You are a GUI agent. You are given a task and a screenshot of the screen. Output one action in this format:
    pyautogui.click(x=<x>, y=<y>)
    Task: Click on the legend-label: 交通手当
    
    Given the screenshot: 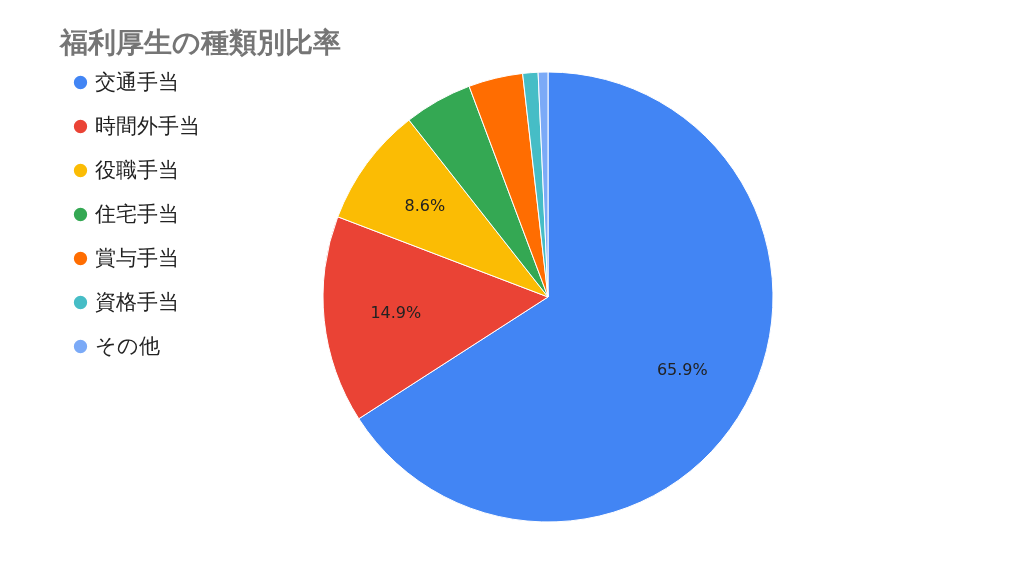 What is the action you would take?
    pyautogui.click(x=137, y=81)
    